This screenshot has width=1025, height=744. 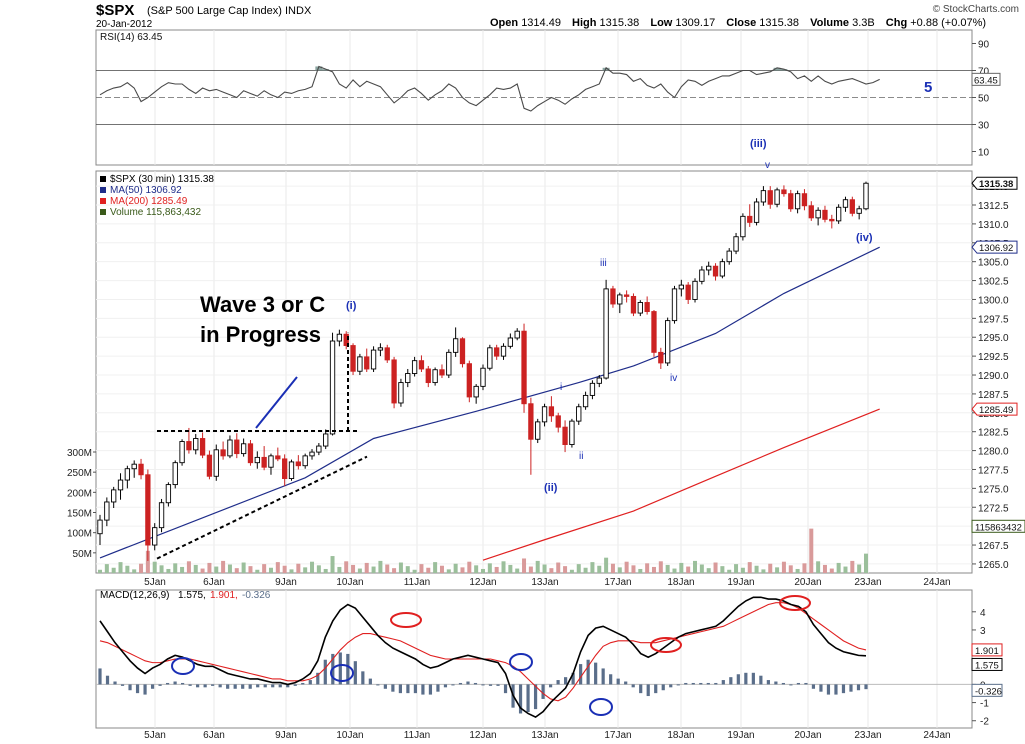 I want to click on x-tick-label-price: 12Jan, so click(x=482, y=582).